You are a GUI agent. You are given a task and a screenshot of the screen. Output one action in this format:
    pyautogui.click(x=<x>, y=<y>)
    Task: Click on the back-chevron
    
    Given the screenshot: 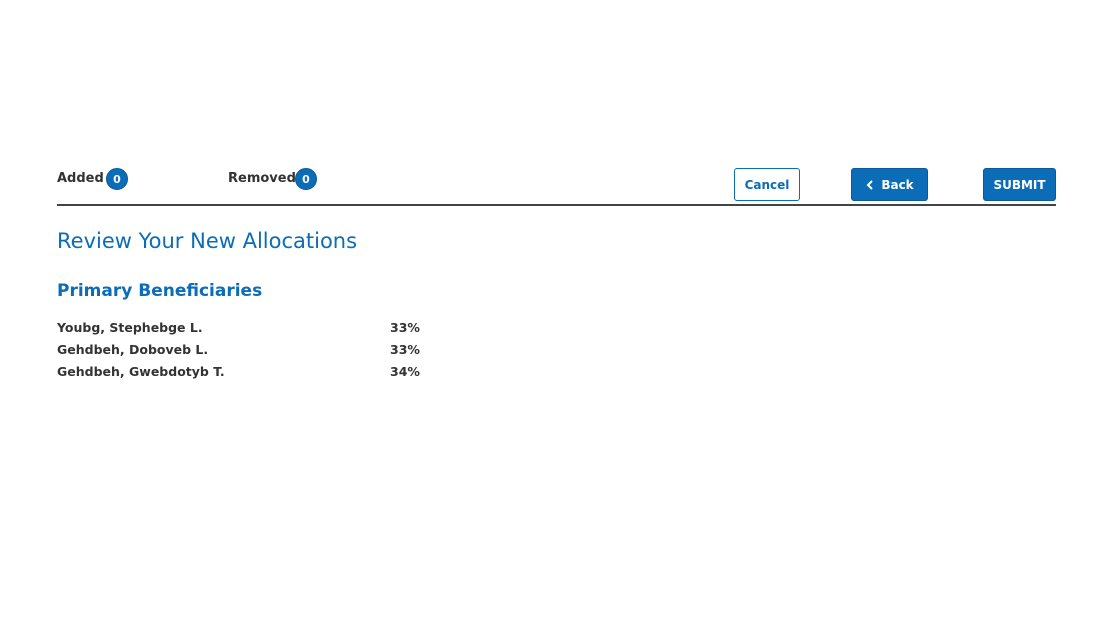 What is the action you would take?
    pyautogui.click(x=870, y=184)
    